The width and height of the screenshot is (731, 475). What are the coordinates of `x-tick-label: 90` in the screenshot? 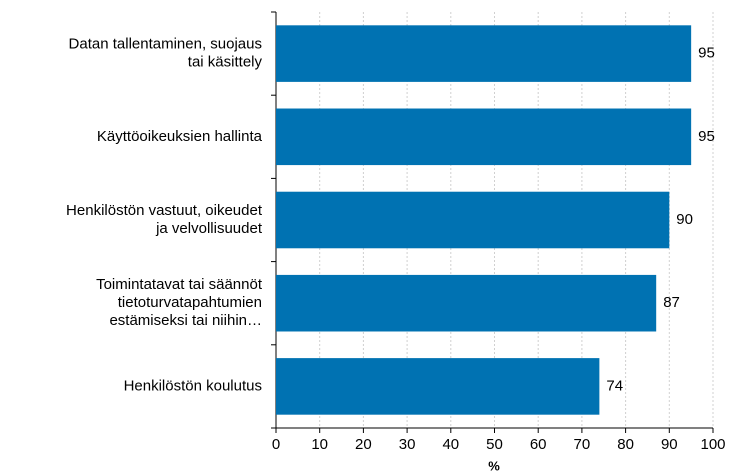 It's located at (669, 444).